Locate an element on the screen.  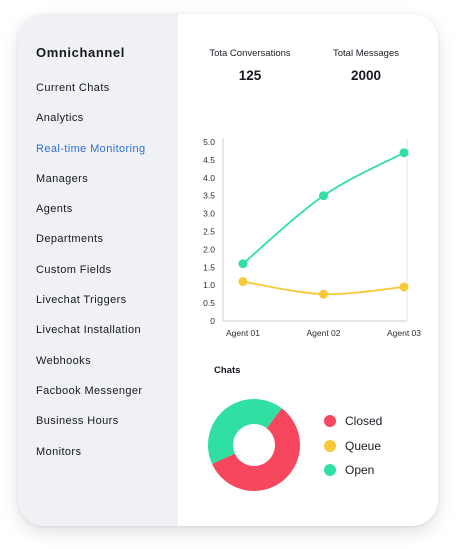
legend-item-open: Open is located at coordinates (353, 470).